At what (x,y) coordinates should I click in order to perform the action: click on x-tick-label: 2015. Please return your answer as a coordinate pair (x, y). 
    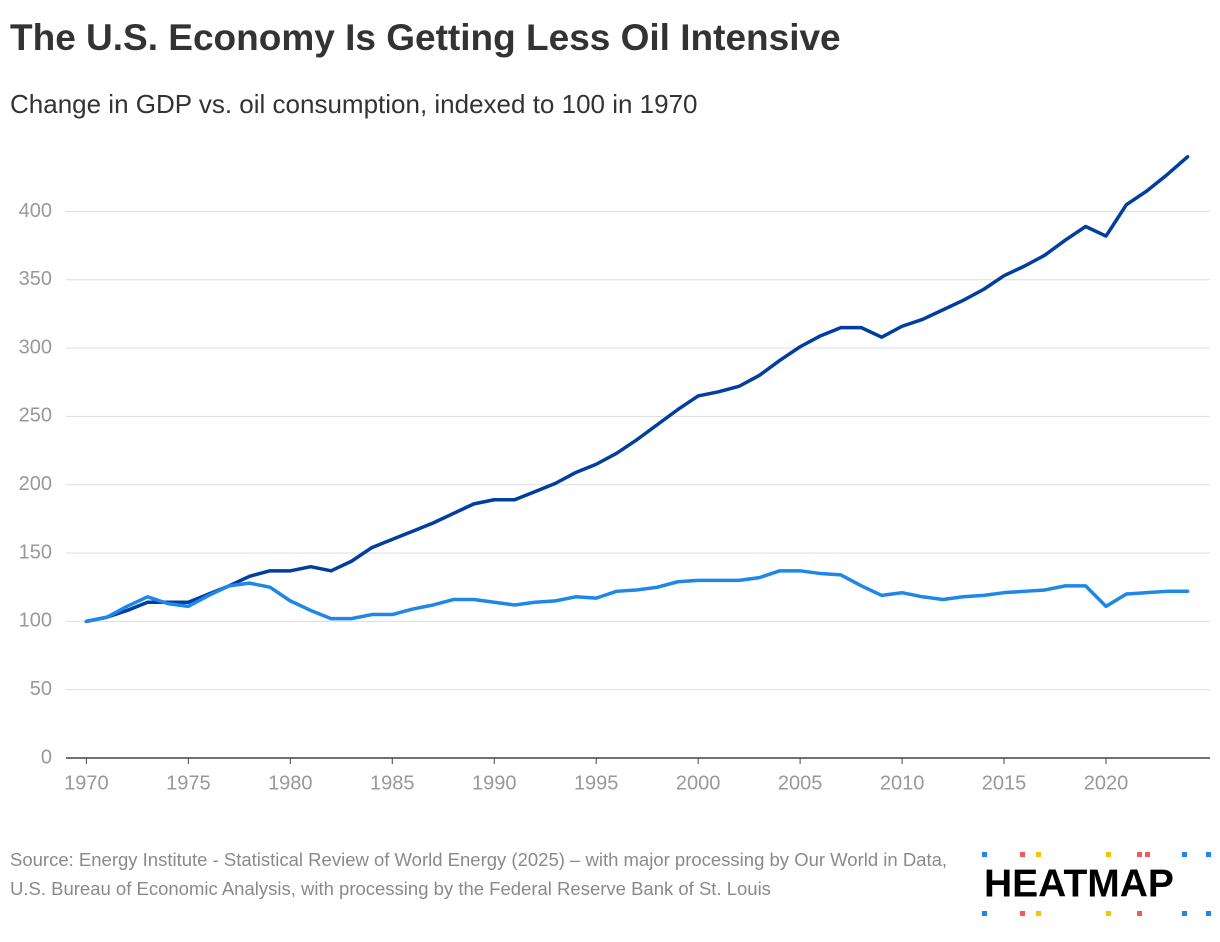
    Looking at the image, I should click on (1004, 783).